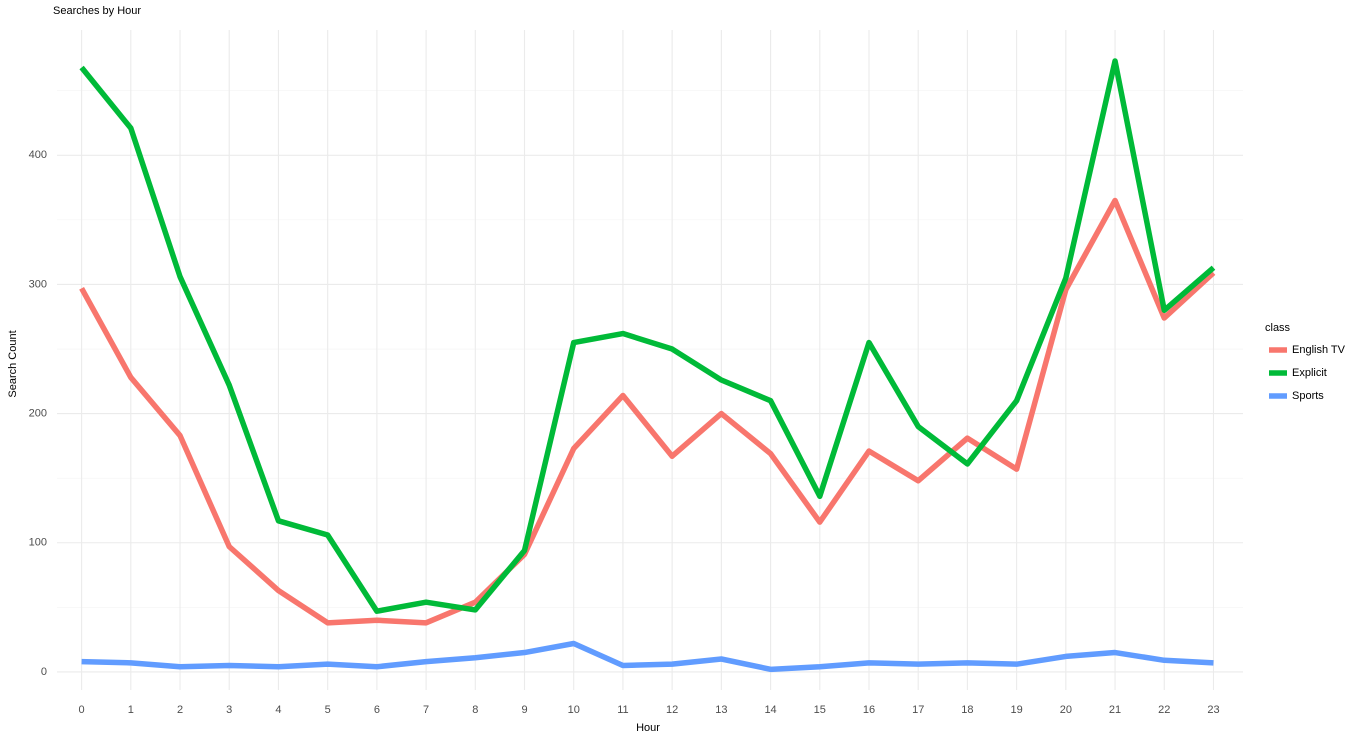  Describe the element at coordinates (647, 656) in the screenshot. I see `series-line` at that location.